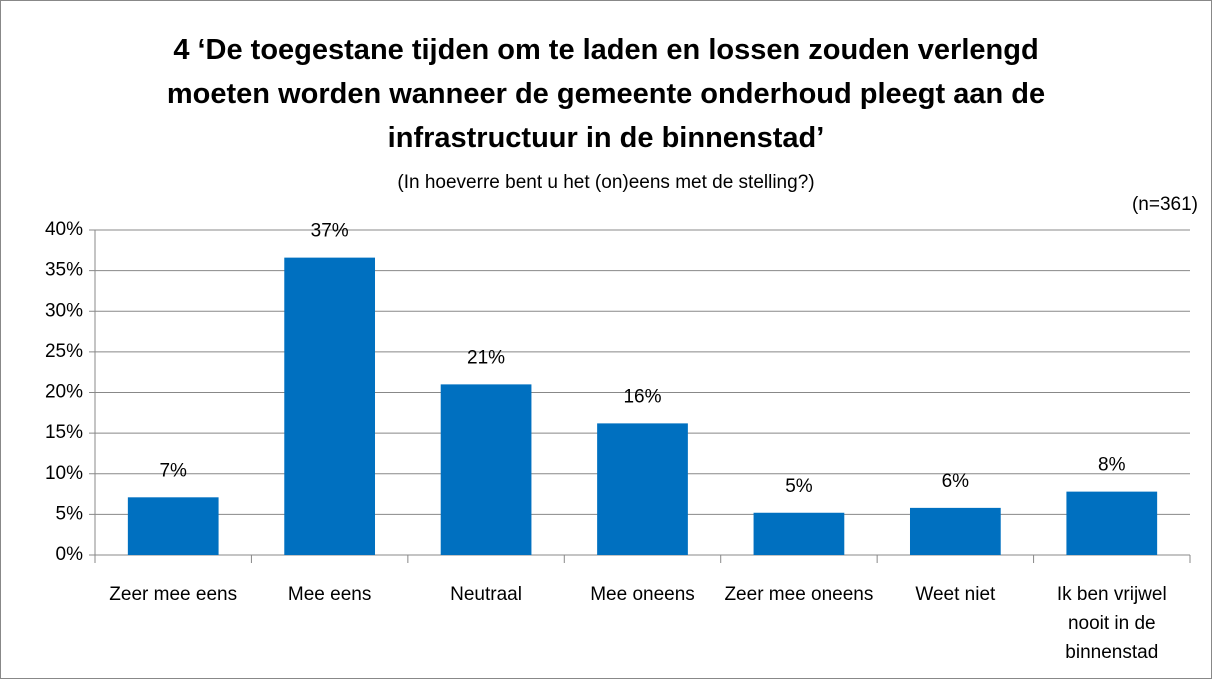 The height and width of the screenshot is (679, 1212). I want to click on x-tick-label: Mee eens, so click(329, 594).